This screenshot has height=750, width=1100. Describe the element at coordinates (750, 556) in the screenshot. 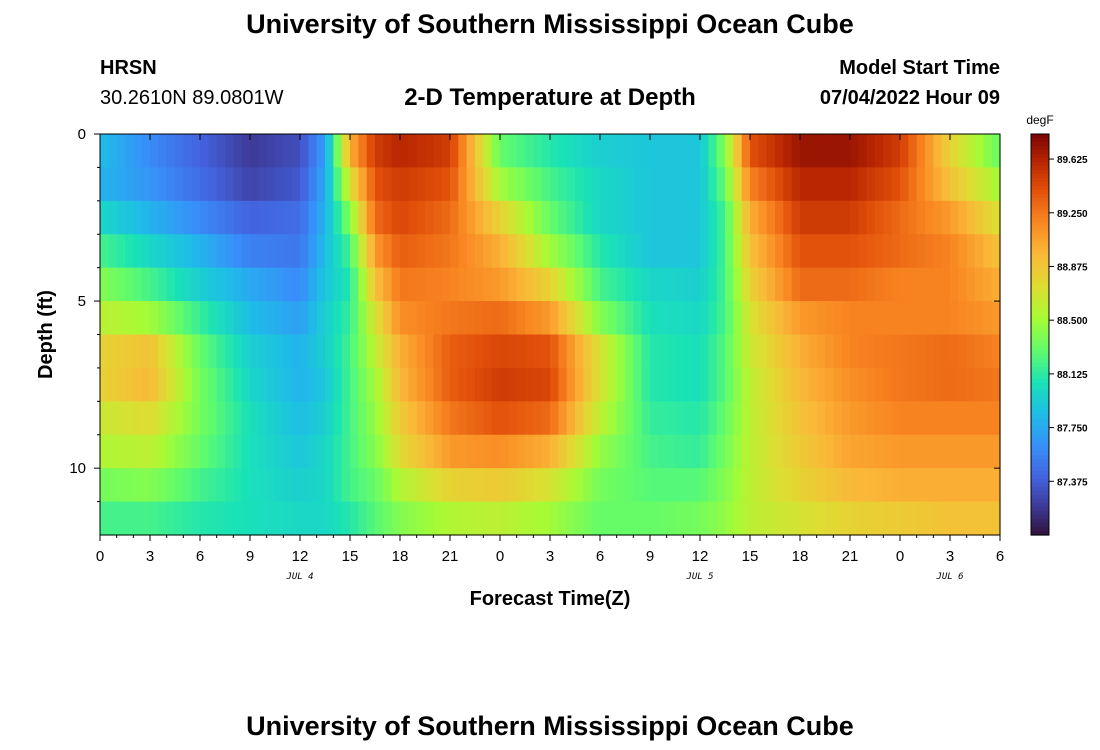

I see `x-tick-label: 15` at that location.